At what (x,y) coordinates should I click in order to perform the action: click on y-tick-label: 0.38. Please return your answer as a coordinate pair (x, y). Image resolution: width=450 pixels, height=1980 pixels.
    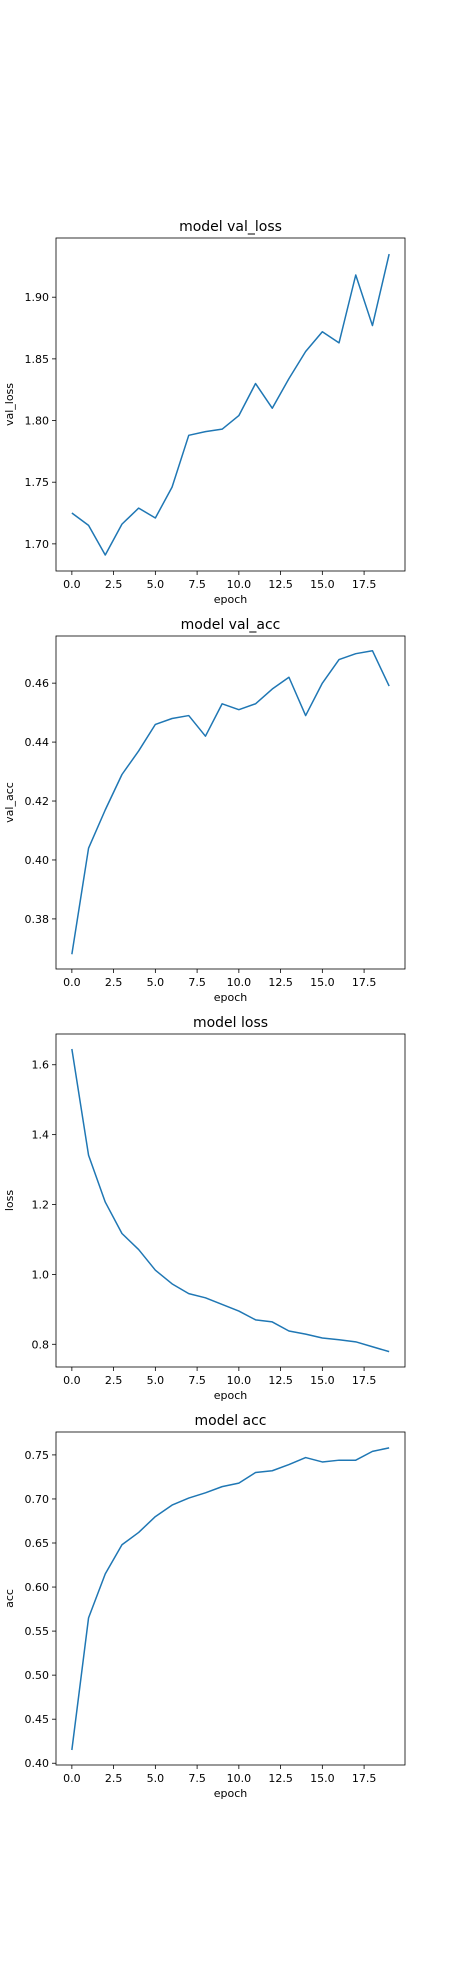
    Looking at the image, I should click on (37, 919).